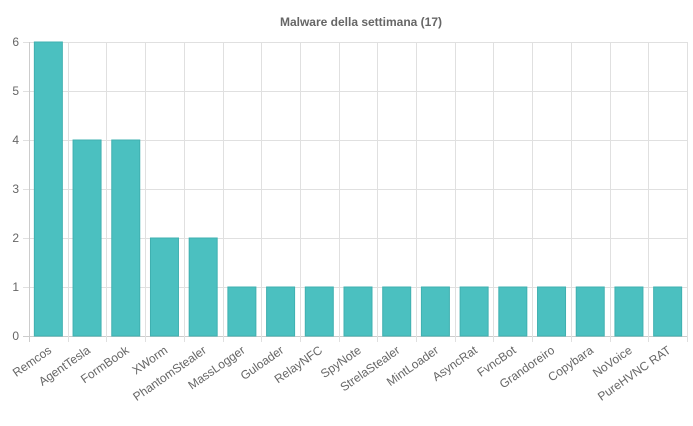 The height and width of the screenshot is (426, 693). Describe the element at coordinates (15, 287) in the screenshot. I see `y-tick-label: 1` at that location.